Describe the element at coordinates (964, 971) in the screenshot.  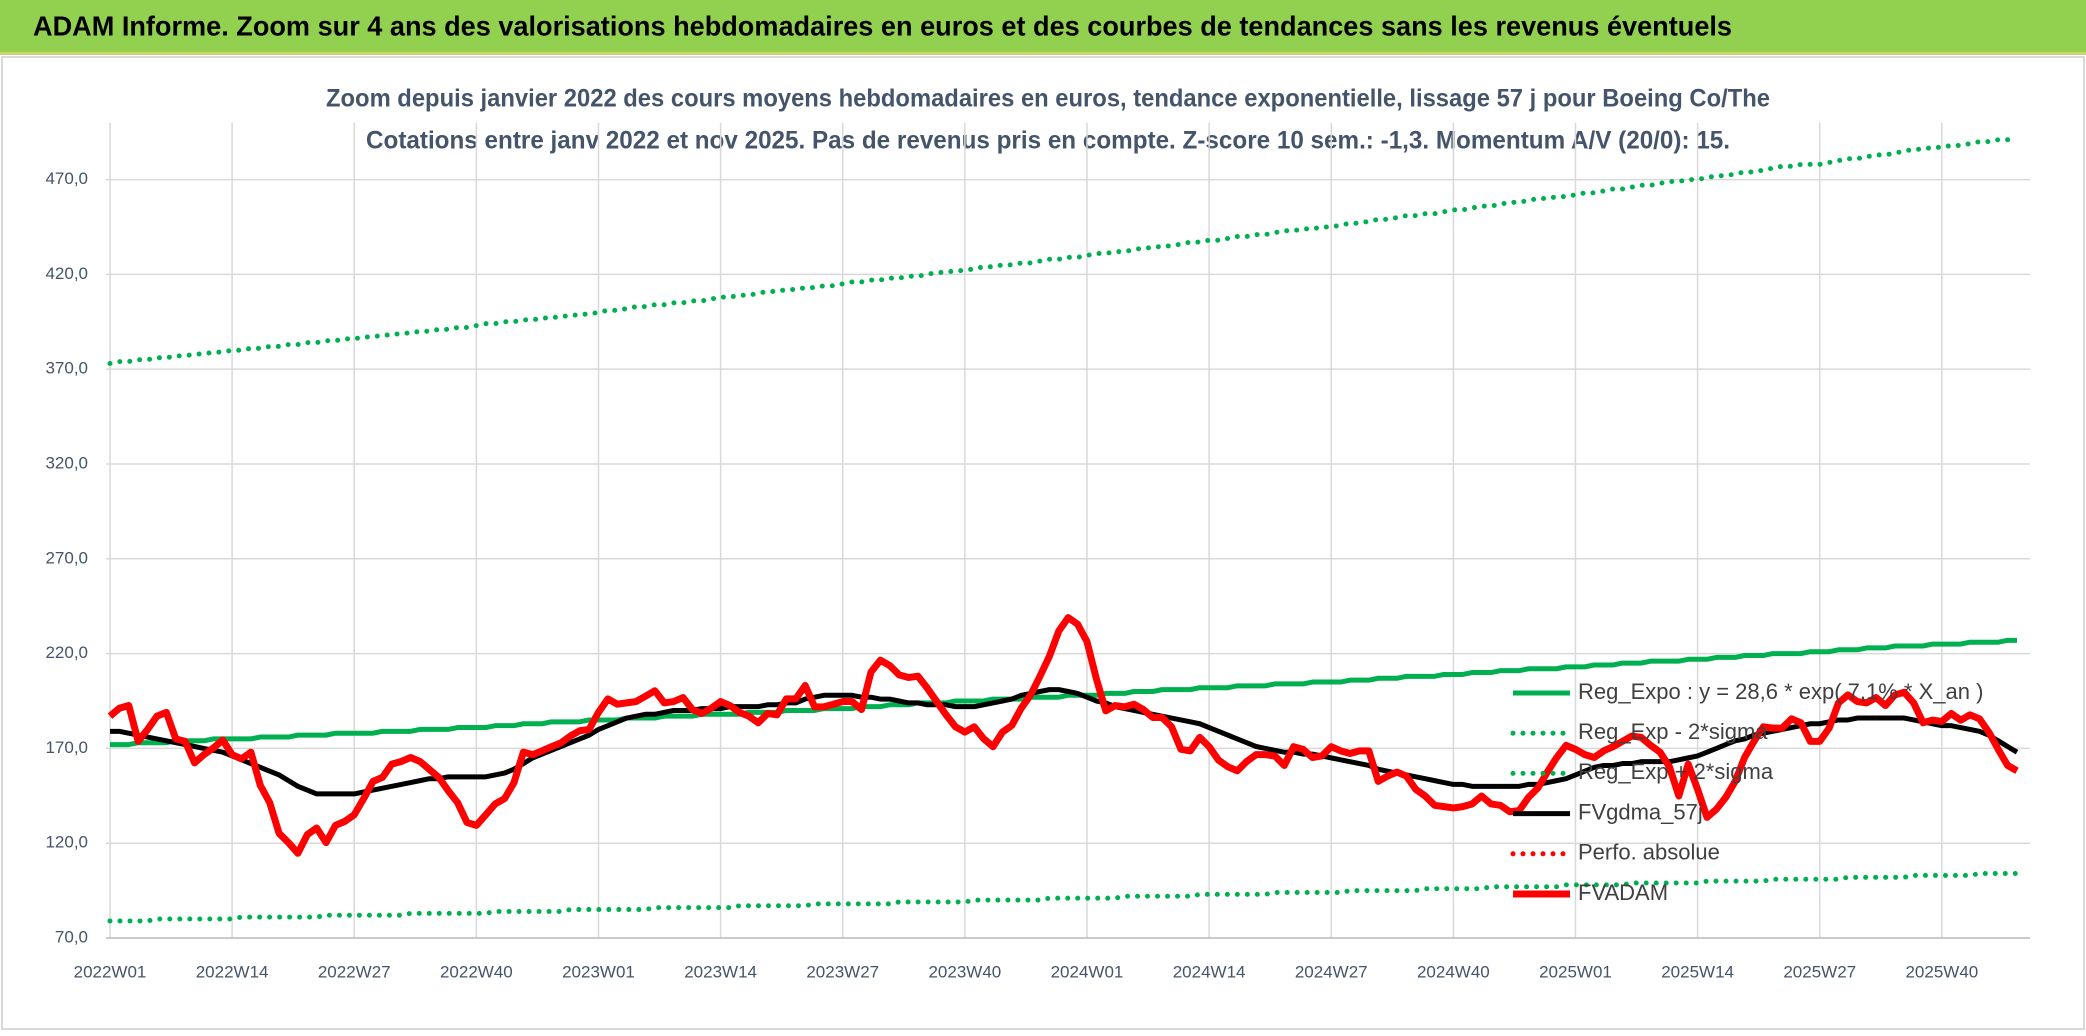
I see `x-tick-label: 2023W40` at that location.